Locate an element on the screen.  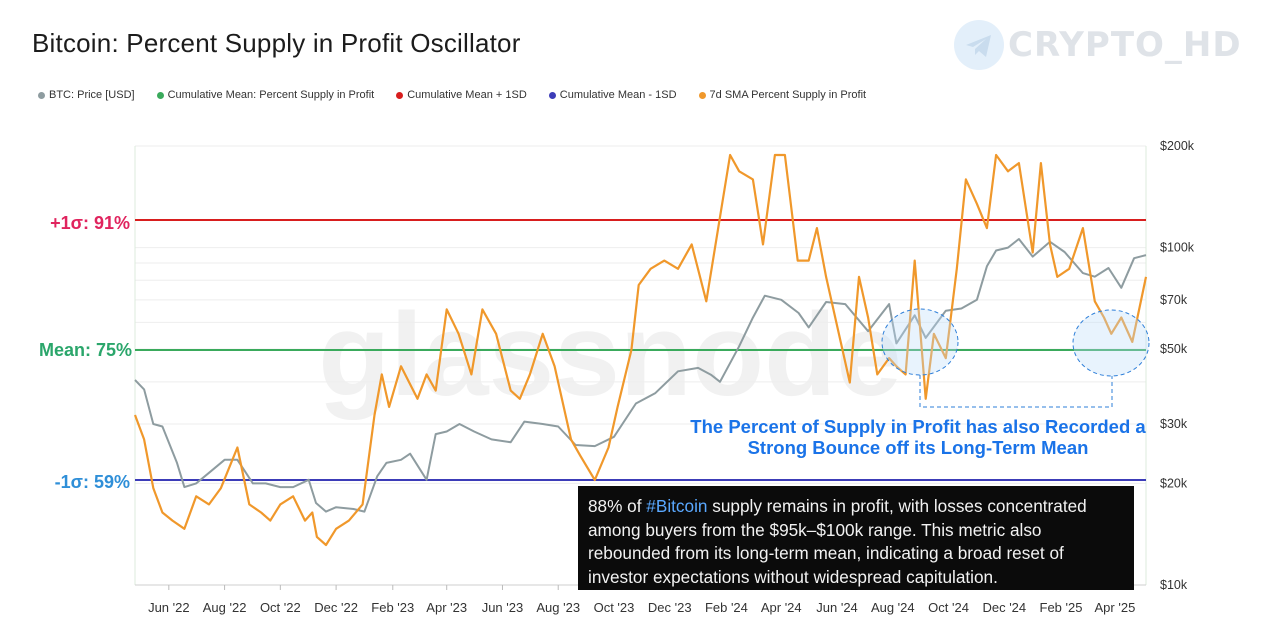
legend-label: BTC: Price [USD] is located at coordinates (92, 95).